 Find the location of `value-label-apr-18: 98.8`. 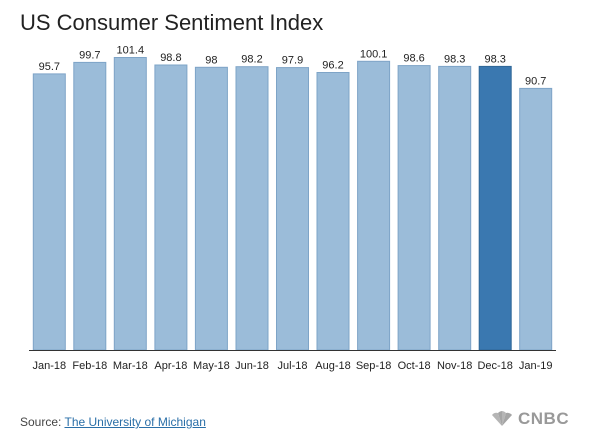

value-label-apr-18: 98.8 is located at coordinates (170, 58).